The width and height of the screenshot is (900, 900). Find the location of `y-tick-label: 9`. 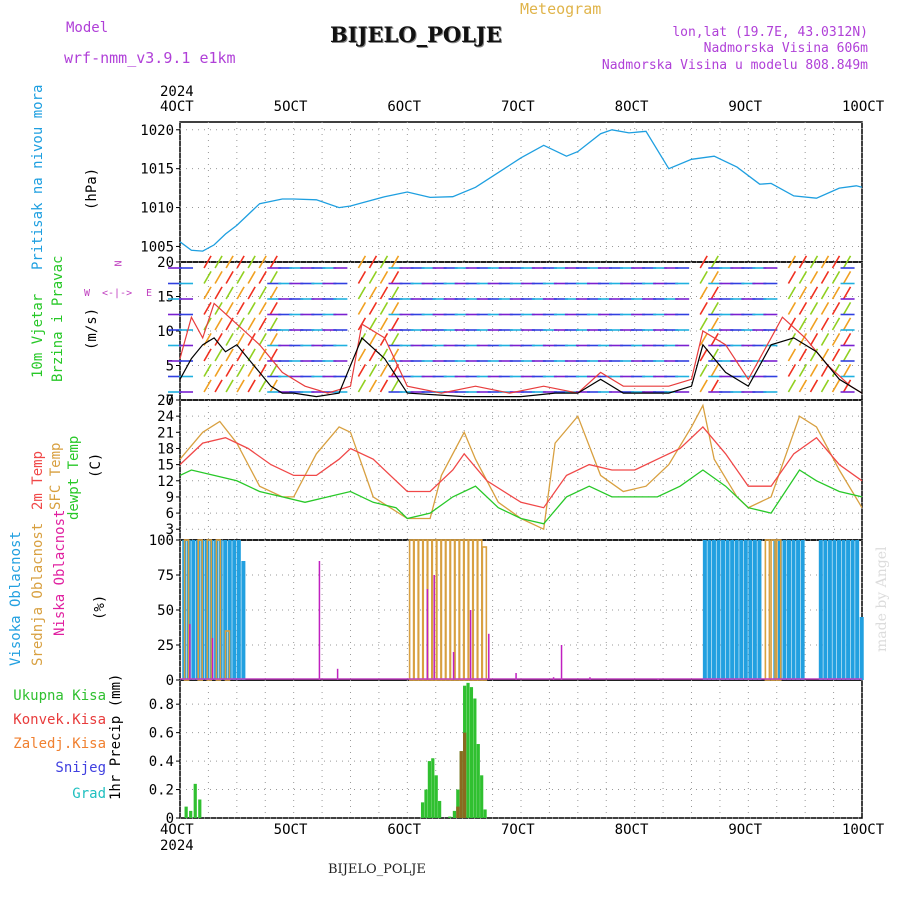

y-tick-label: 9 is located at coordinates (170, 498).